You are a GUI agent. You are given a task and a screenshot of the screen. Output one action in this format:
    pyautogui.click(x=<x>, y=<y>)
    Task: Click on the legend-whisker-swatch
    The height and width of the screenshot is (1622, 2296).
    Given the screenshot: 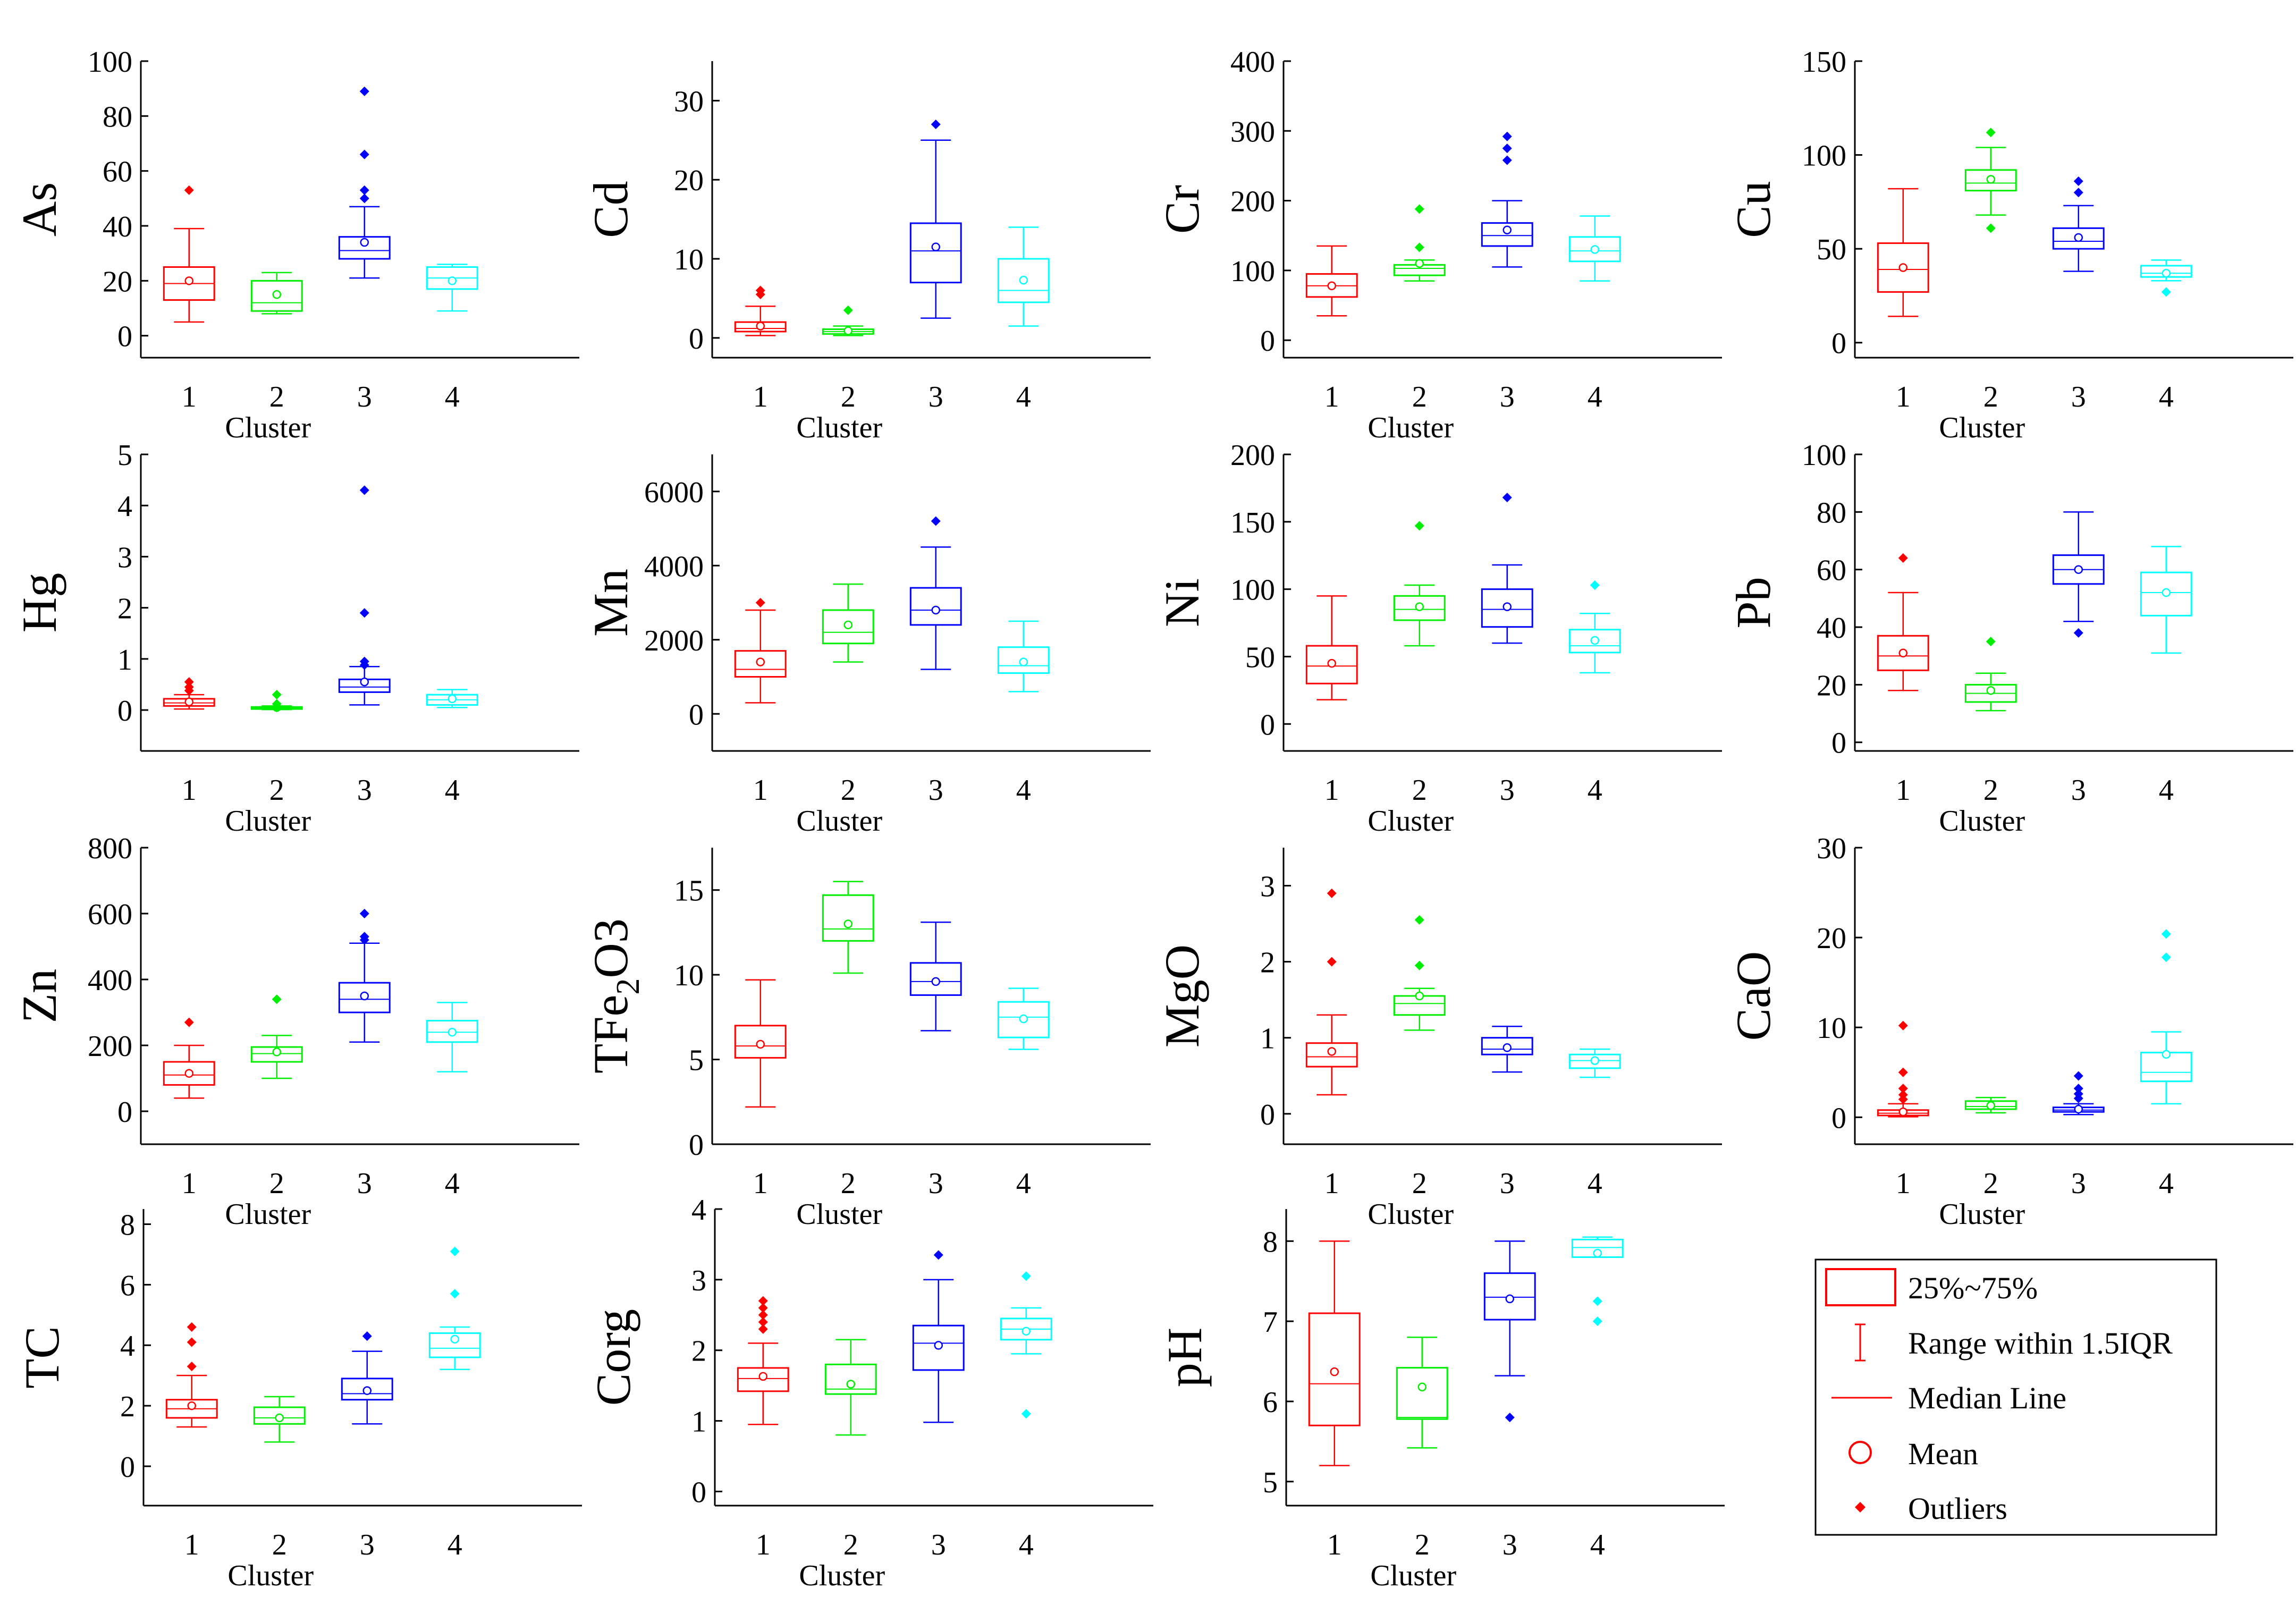 What is the action you would take?
    pyautogui.click(x=1860, y=1342)
    